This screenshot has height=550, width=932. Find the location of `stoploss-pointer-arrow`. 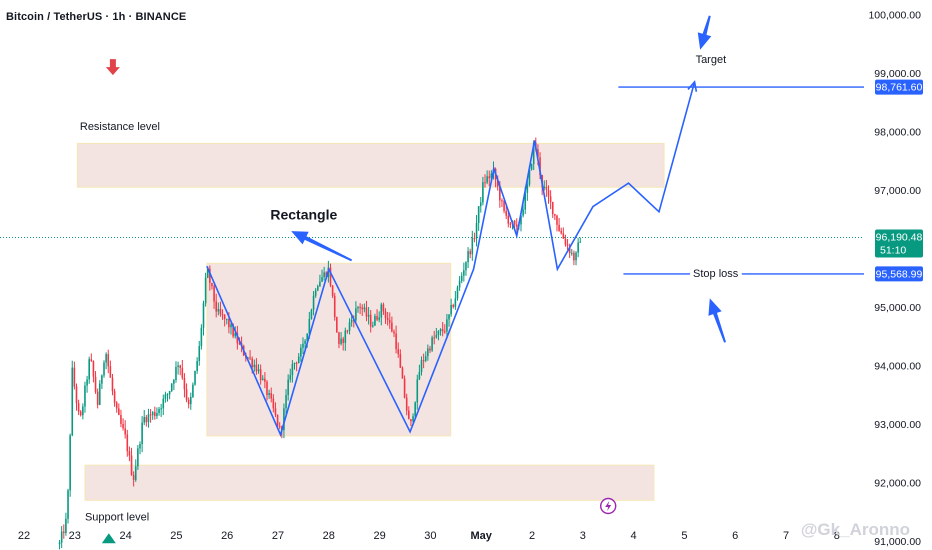

stoploss-pointer-arrow is located at coordinates (717, 320).